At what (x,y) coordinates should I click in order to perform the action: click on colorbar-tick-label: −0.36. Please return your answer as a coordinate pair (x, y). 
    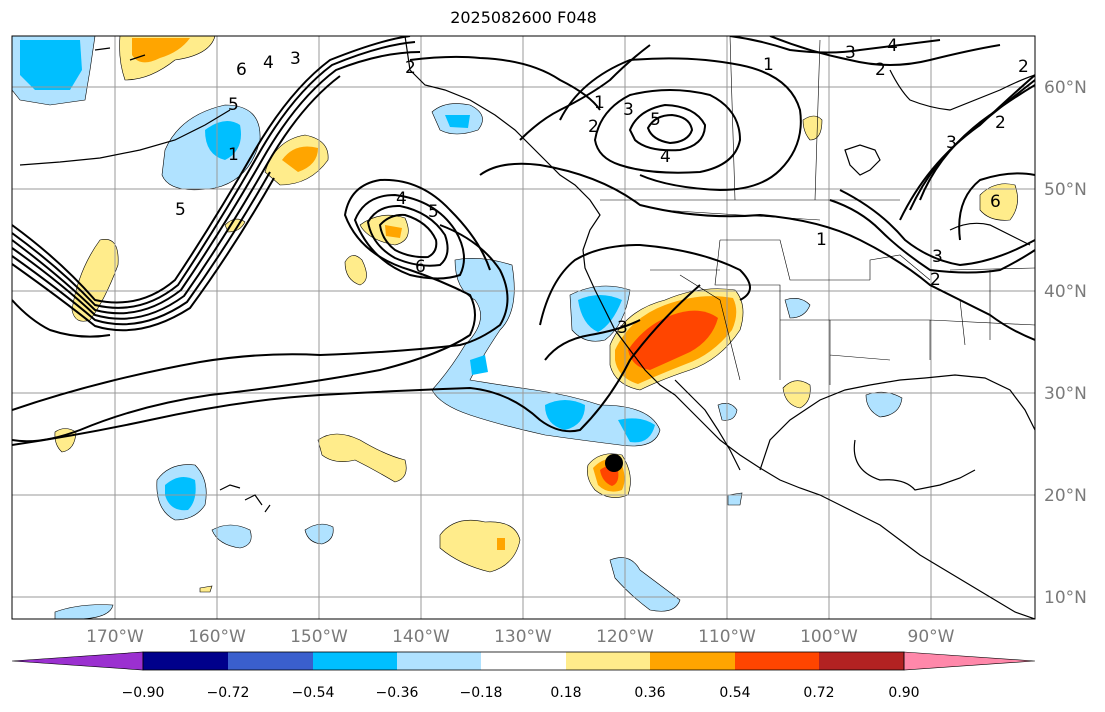
    Looking at the image, I should click on (397, 693).